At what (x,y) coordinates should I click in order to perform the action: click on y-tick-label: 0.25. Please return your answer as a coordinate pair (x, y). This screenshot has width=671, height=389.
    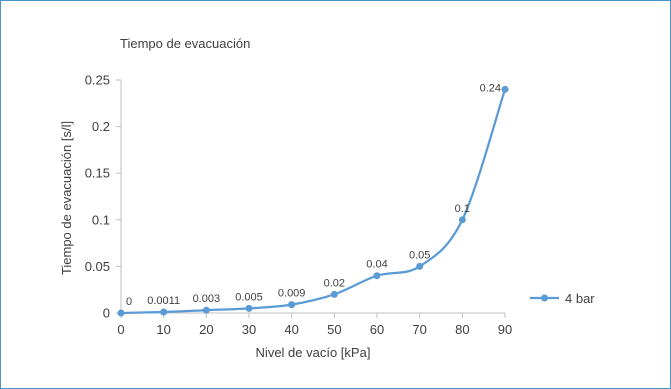
    Looking at the image, I should click on (97, 80).